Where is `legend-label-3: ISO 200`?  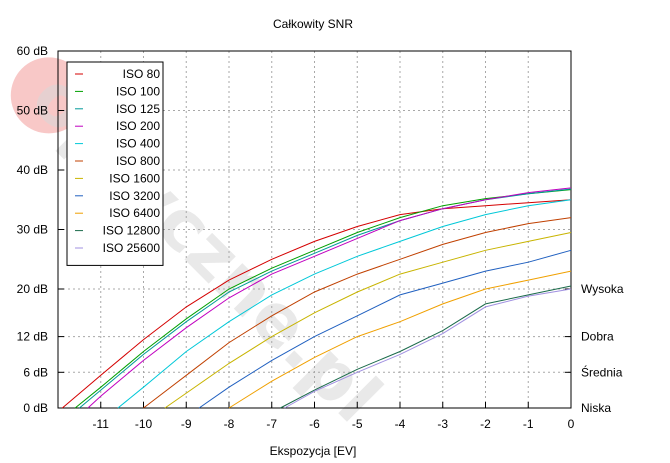 legend-label-3: ISO 200 is located at coordinates (138, 126).